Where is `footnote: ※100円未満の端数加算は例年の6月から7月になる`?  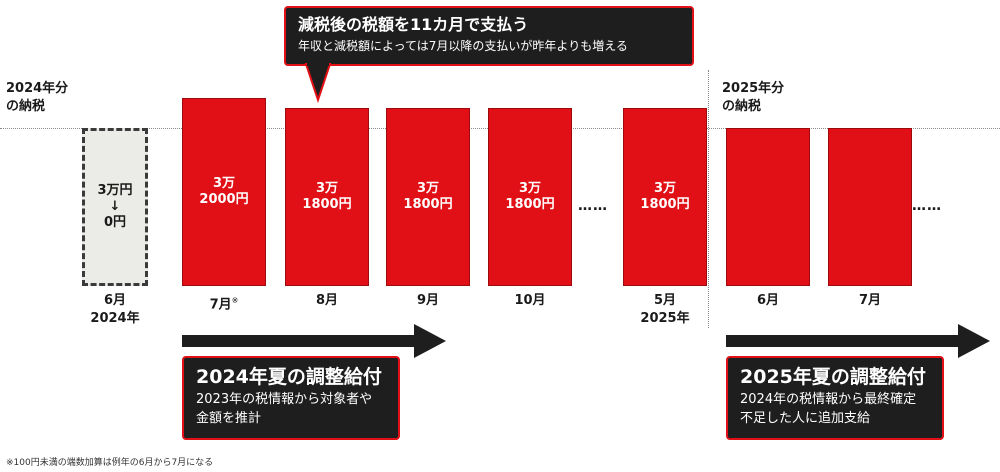 footnote: ※100円未満の端数加算は例年の6月から7月になる is located at coordinates (110, 463).